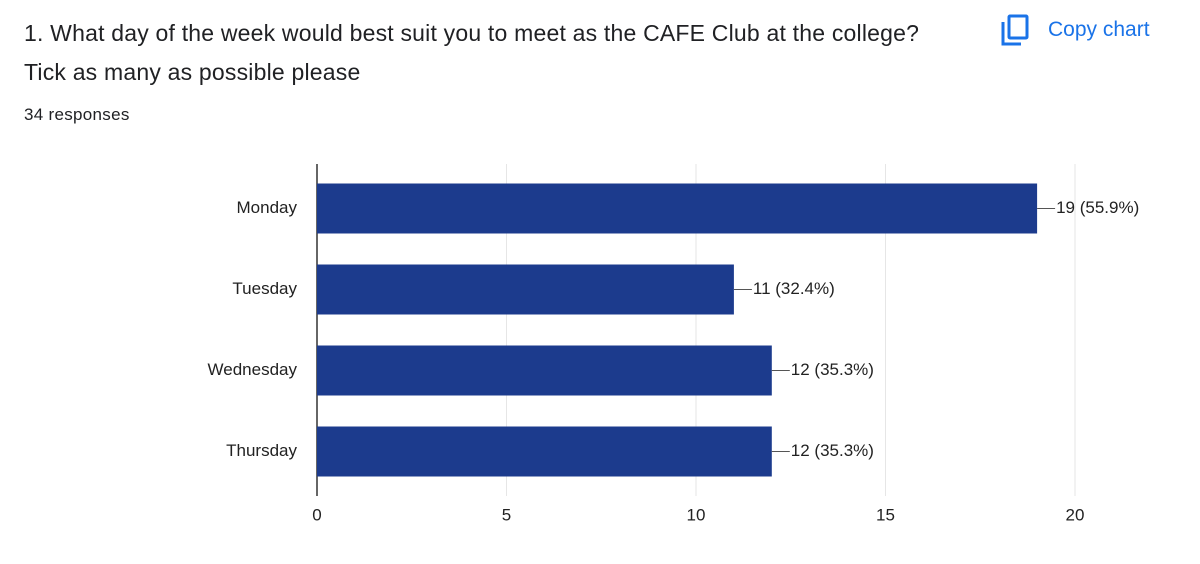 Image resolution: width=1200 pixels, height=564 pixels. I want to click on y-tick-label: Wednesday, so click(253, 369).